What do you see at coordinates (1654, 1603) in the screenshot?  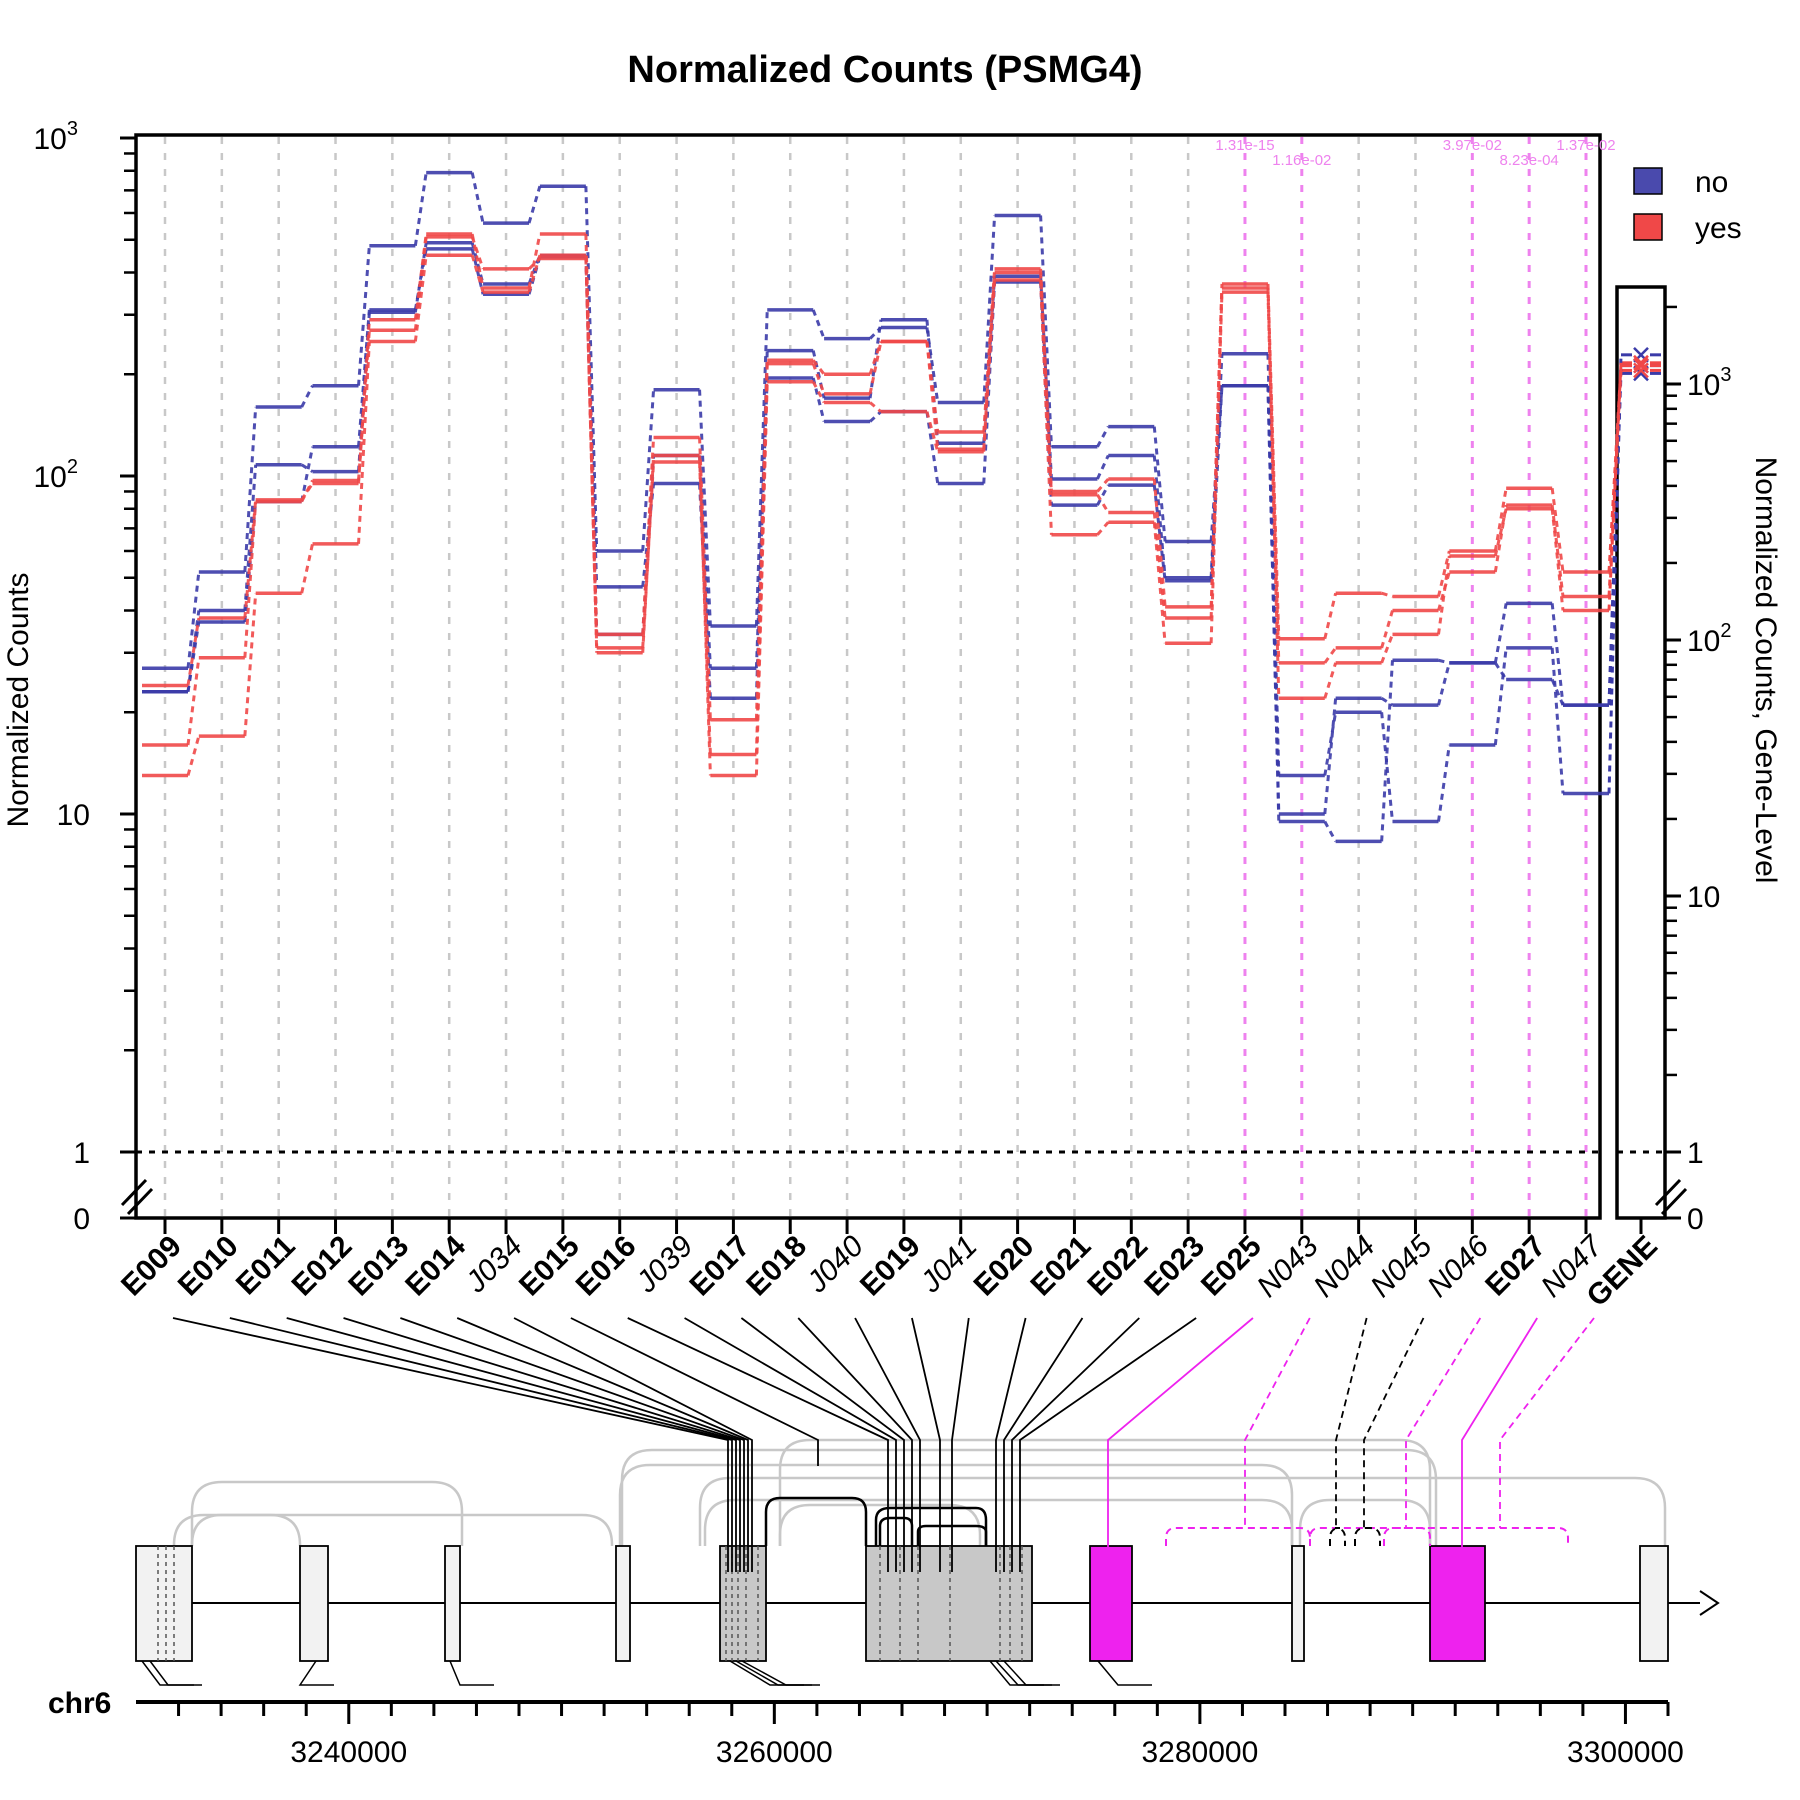 I see `exon-block-last` at bounding box center [1654, 1603].